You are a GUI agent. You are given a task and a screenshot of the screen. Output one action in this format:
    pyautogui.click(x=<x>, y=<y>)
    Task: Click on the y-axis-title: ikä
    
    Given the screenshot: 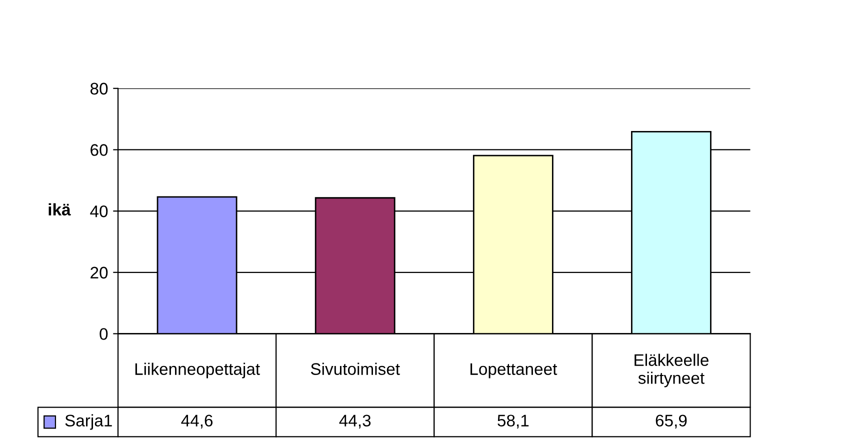 What is the action you would take?
    pyautogui.click(x=59, y=209)
    